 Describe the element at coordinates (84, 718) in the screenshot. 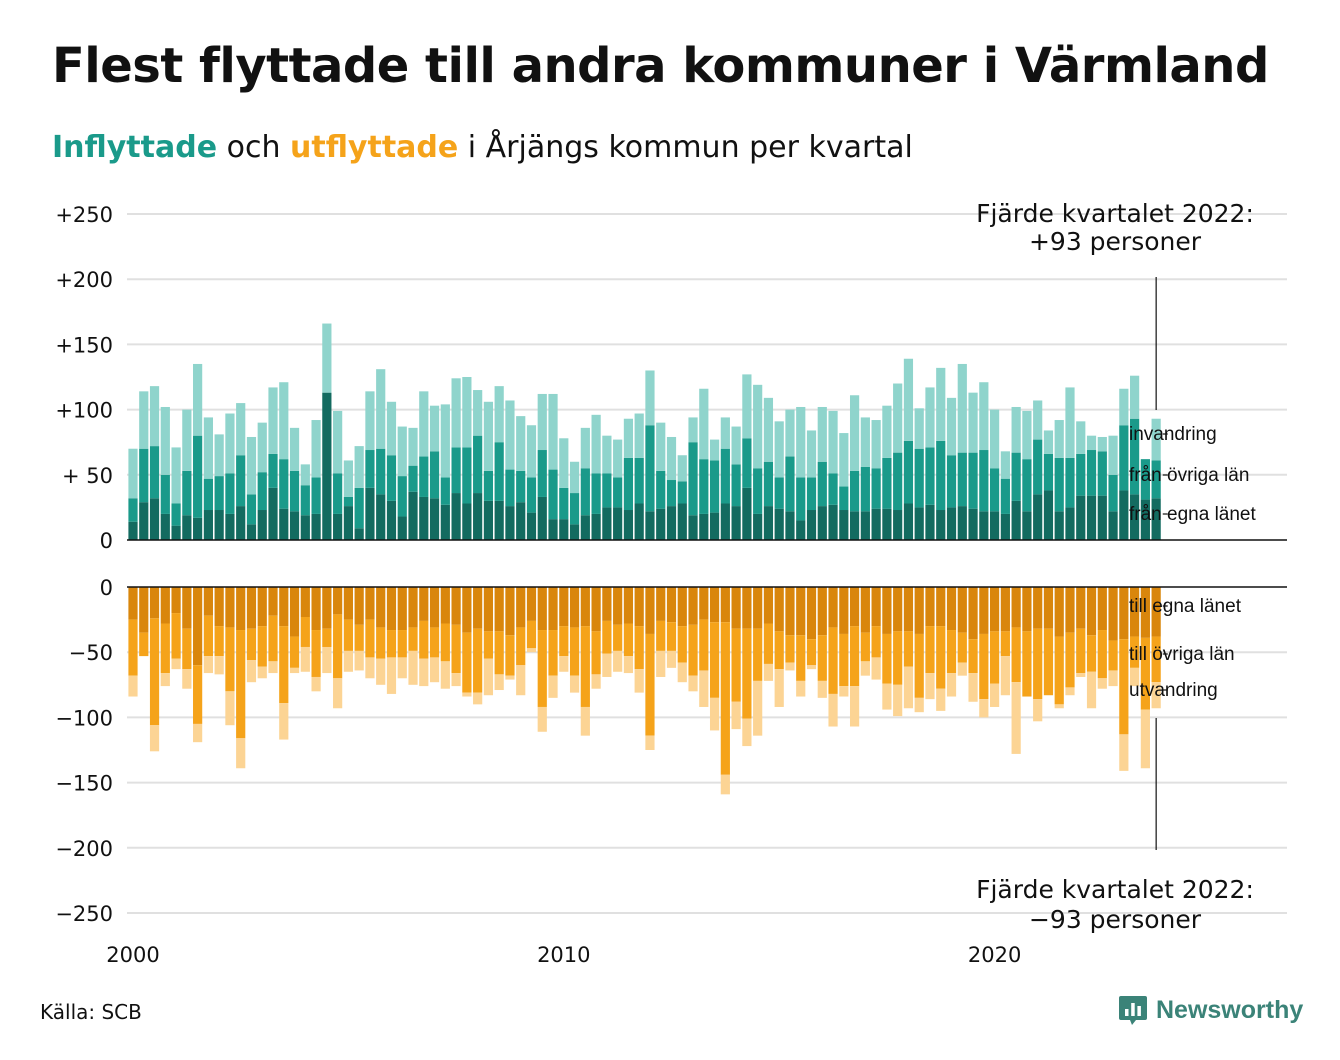

I see `y-tick-label: −100` at that location.